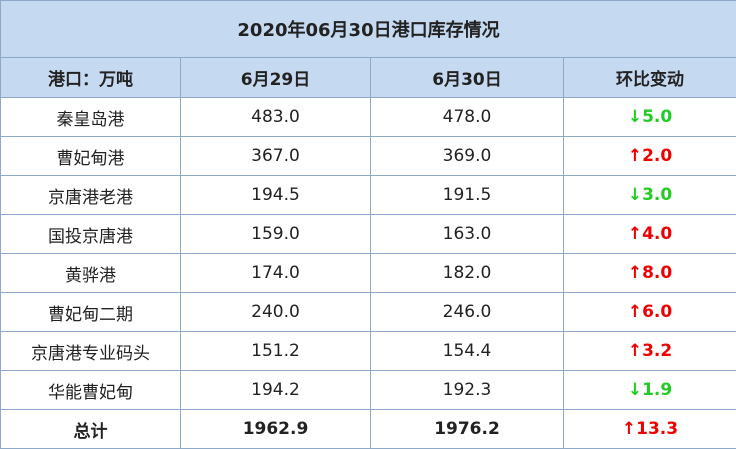 The image size is (736, 449). I want to click on cell: 182.0, so click(467, 273).